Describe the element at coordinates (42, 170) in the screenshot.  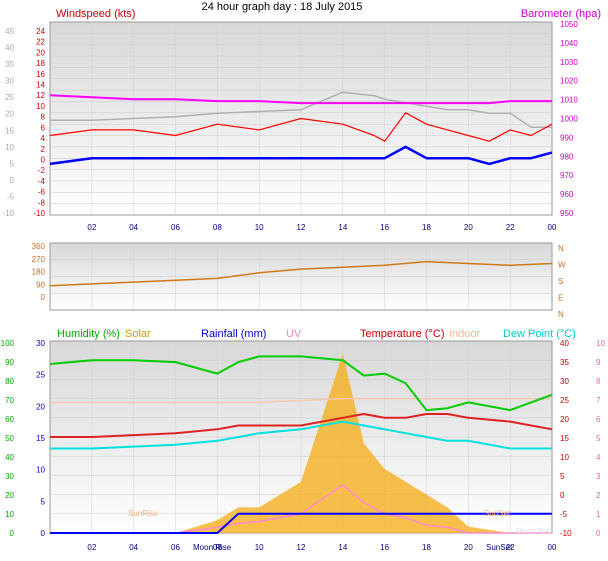
I see `windspeed-tick-label: -2` at that location.